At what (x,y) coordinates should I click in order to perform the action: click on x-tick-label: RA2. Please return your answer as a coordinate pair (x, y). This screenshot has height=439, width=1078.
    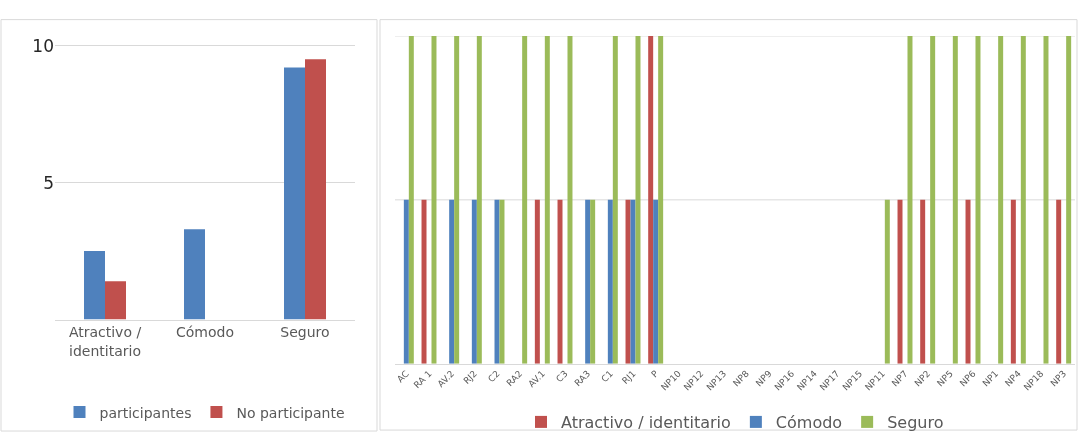
    Looking at the image, I should click on (514, 378).